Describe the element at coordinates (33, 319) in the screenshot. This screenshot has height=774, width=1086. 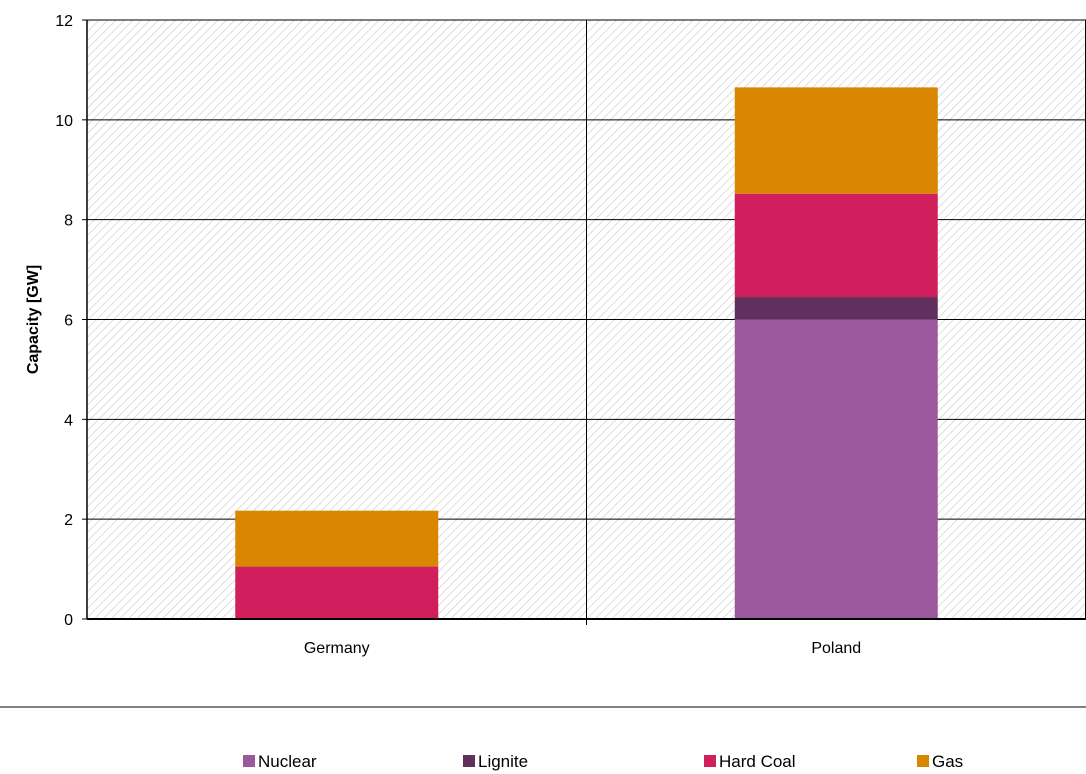
I see `y-axis-title: Capacity [GW]` at that location.